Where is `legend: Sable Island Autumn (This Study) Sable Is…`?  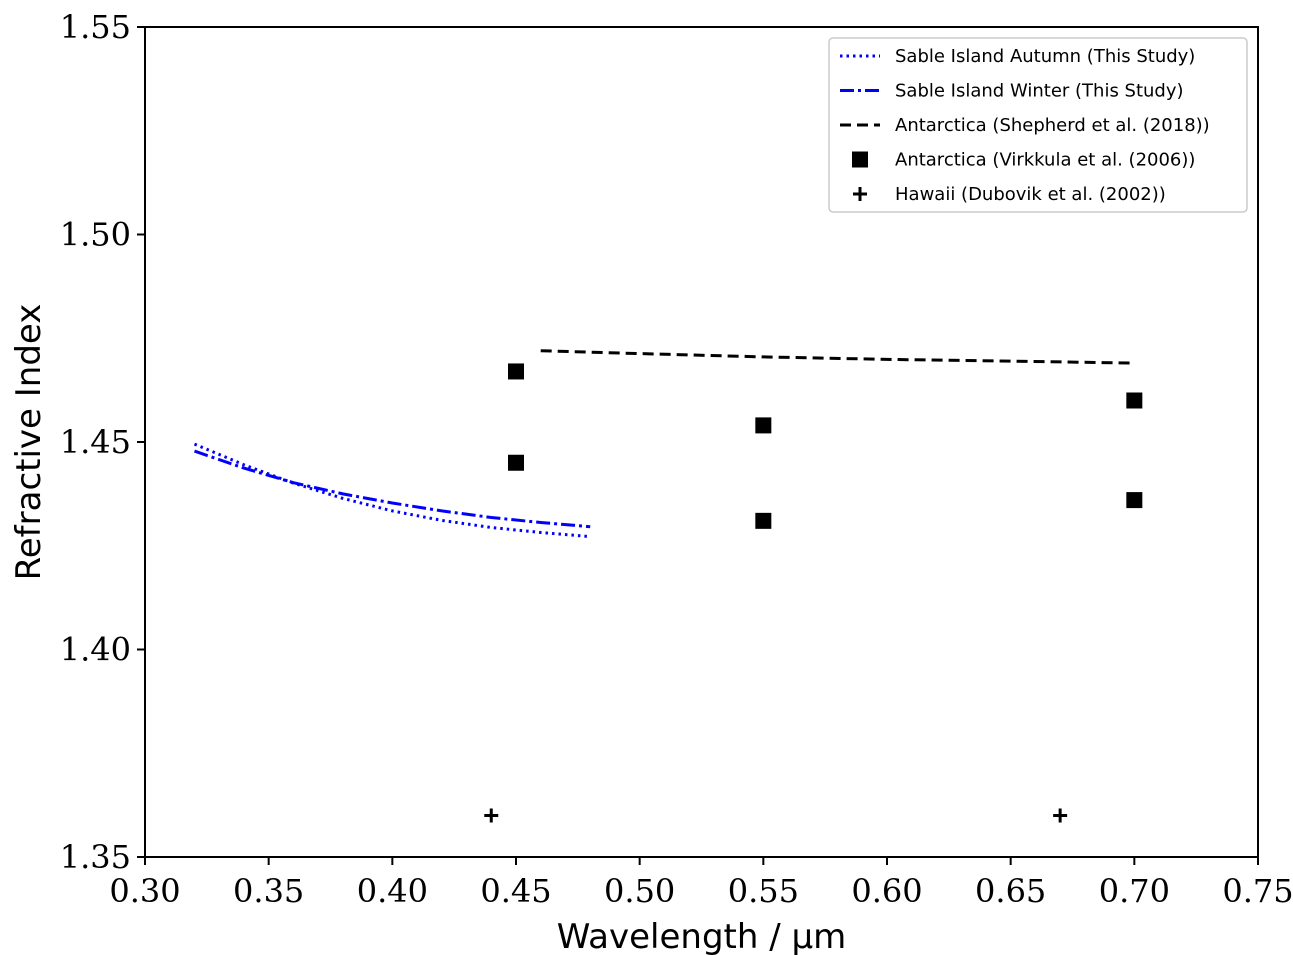
legend: Sable Island Autumn (This Study) Sable Is… is located at coordinates (1038, 125).